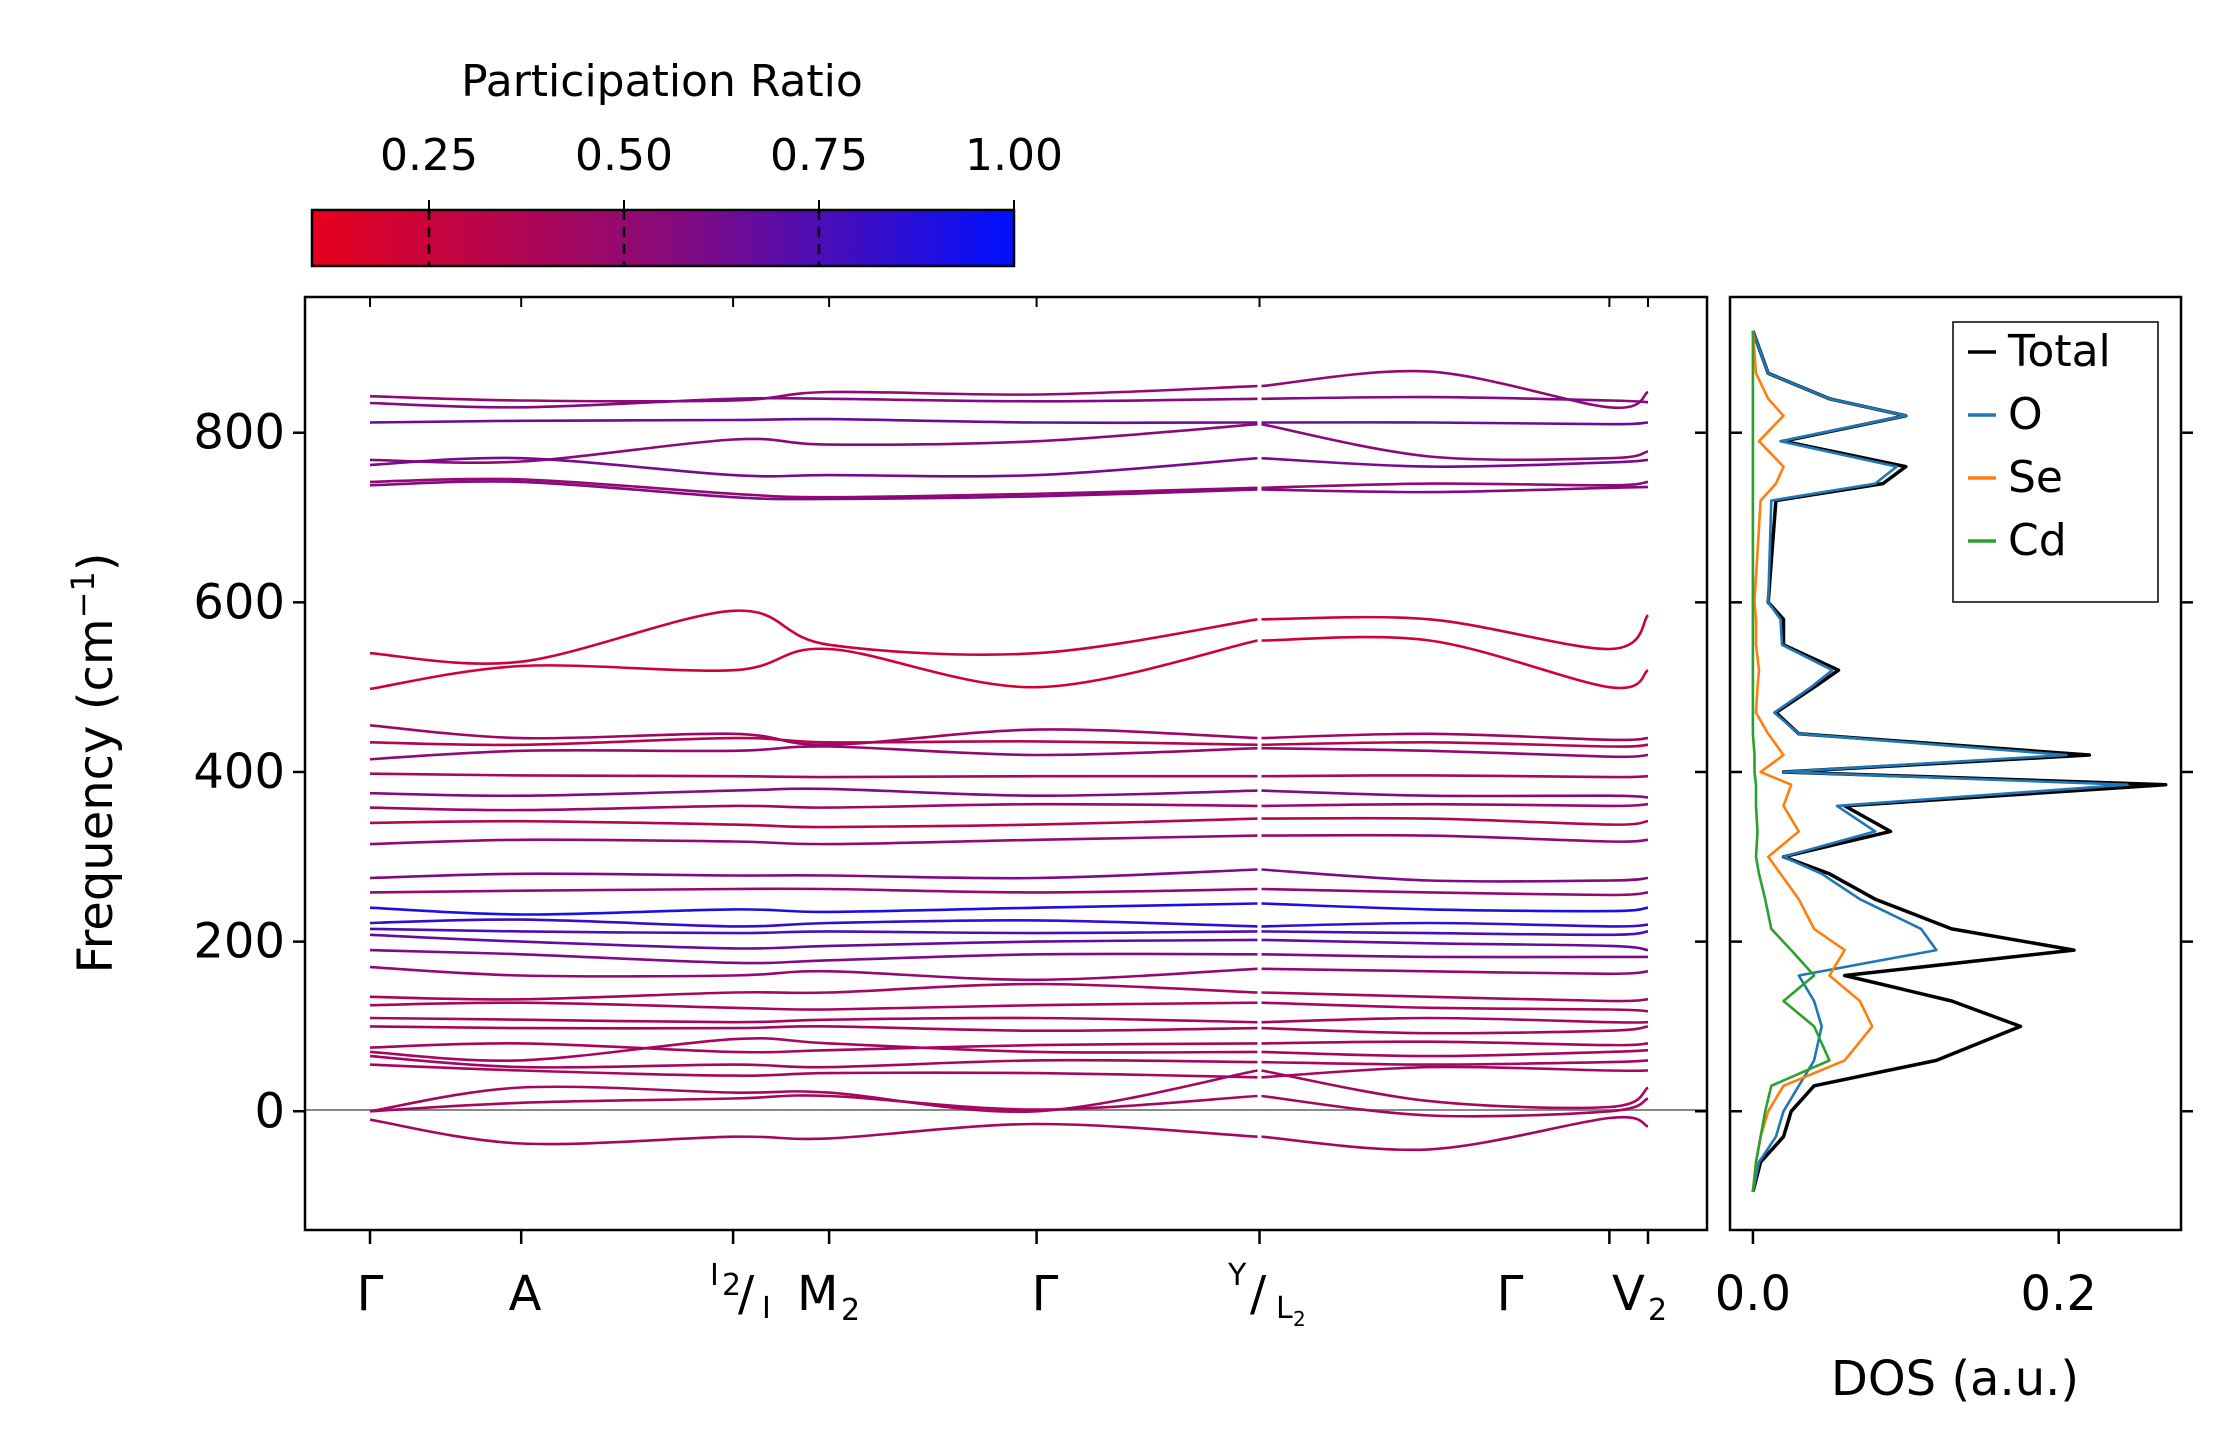  What do you see at coordinates (1045, 1294) in the screenshot?
I see `kpoint-label-gamma-2: Γ` at bounding box center [1045, 1294].